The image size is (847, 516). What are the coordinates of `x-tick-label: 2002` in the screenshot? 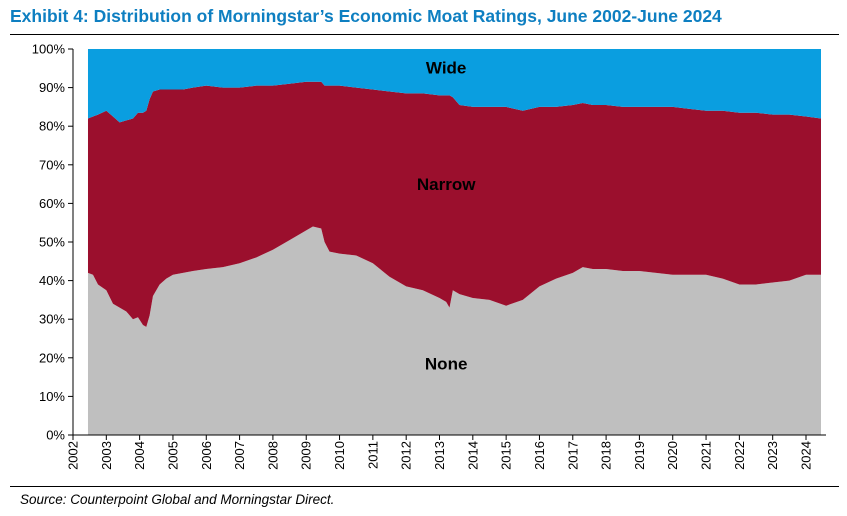 It's located at (73, 455).